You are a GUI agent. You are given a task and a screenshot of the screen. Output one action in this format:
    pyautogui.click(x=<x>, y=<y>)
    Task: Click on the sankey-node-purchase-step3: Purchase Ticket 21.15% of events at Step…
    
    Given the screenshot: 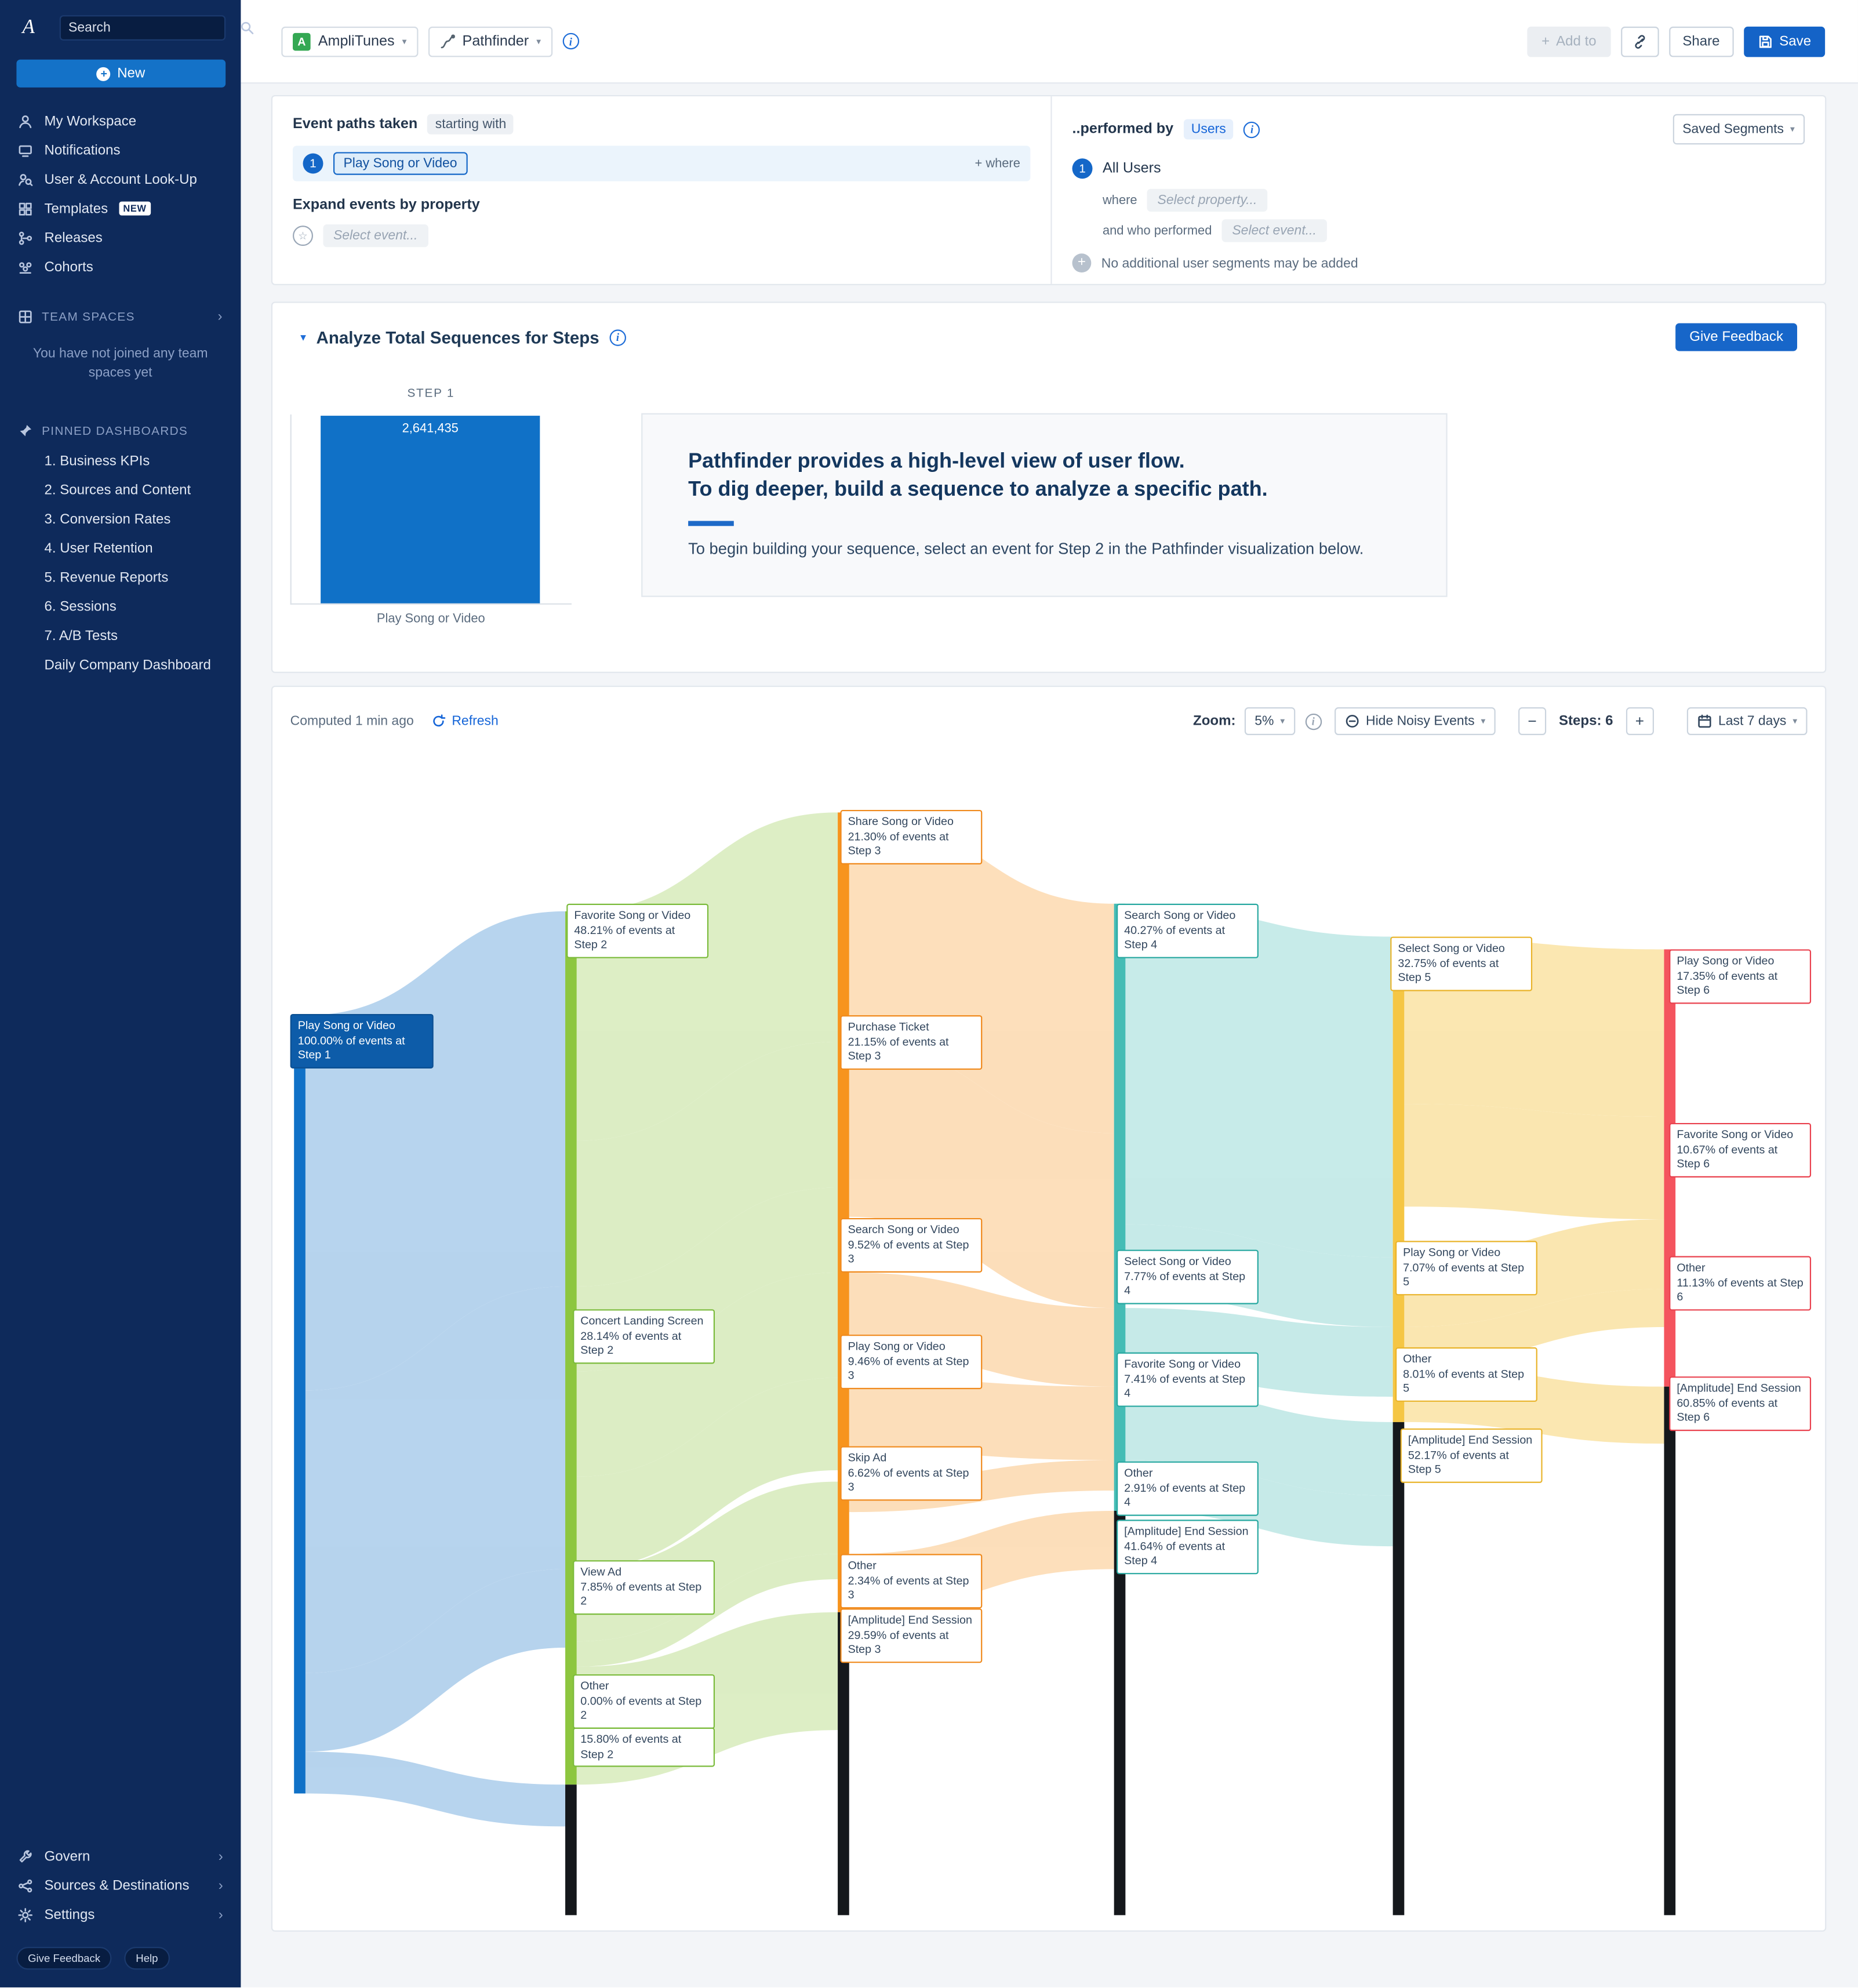 What is the action you would take?
    pyautogui.click(x=911, y=1042)
    